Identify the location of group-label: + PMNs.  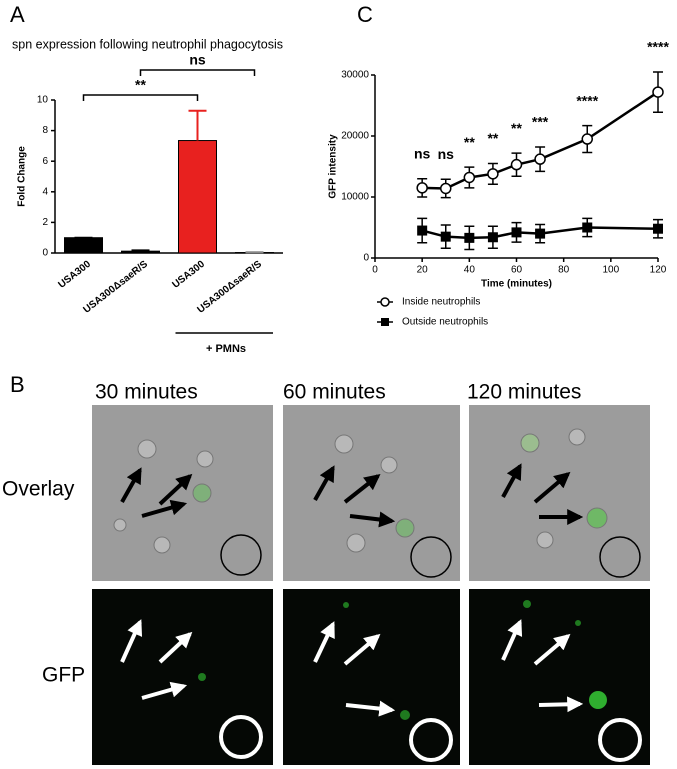
(226, 349).